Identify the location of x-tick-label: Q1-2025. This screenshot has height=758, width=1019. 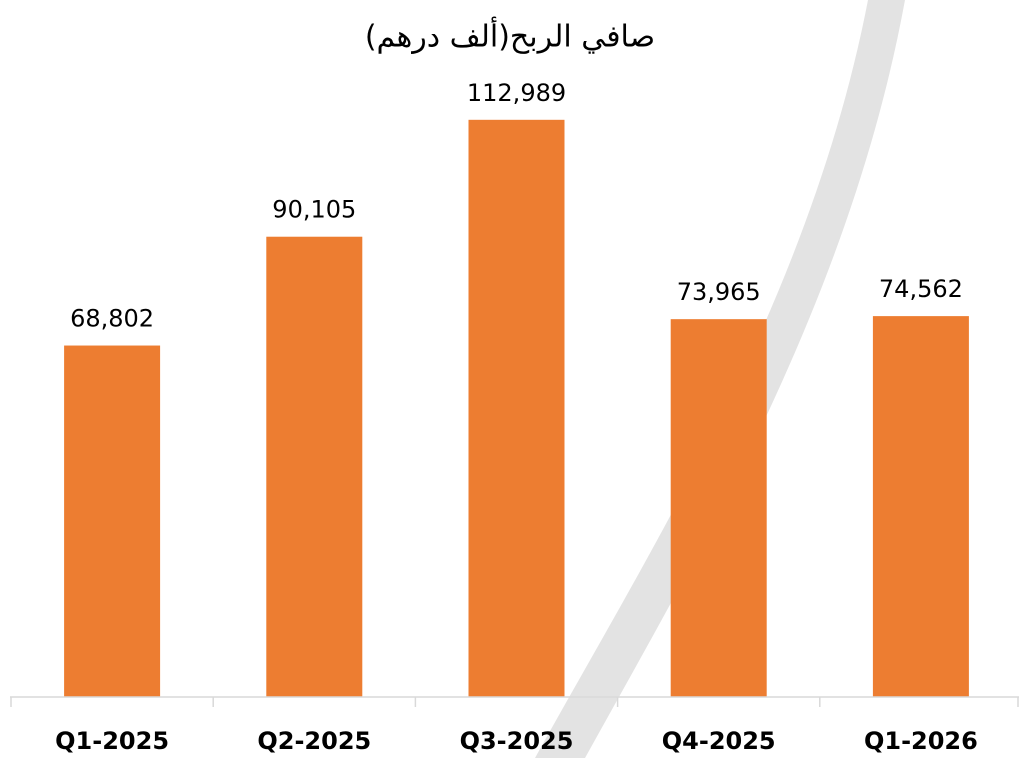
(112, 741).